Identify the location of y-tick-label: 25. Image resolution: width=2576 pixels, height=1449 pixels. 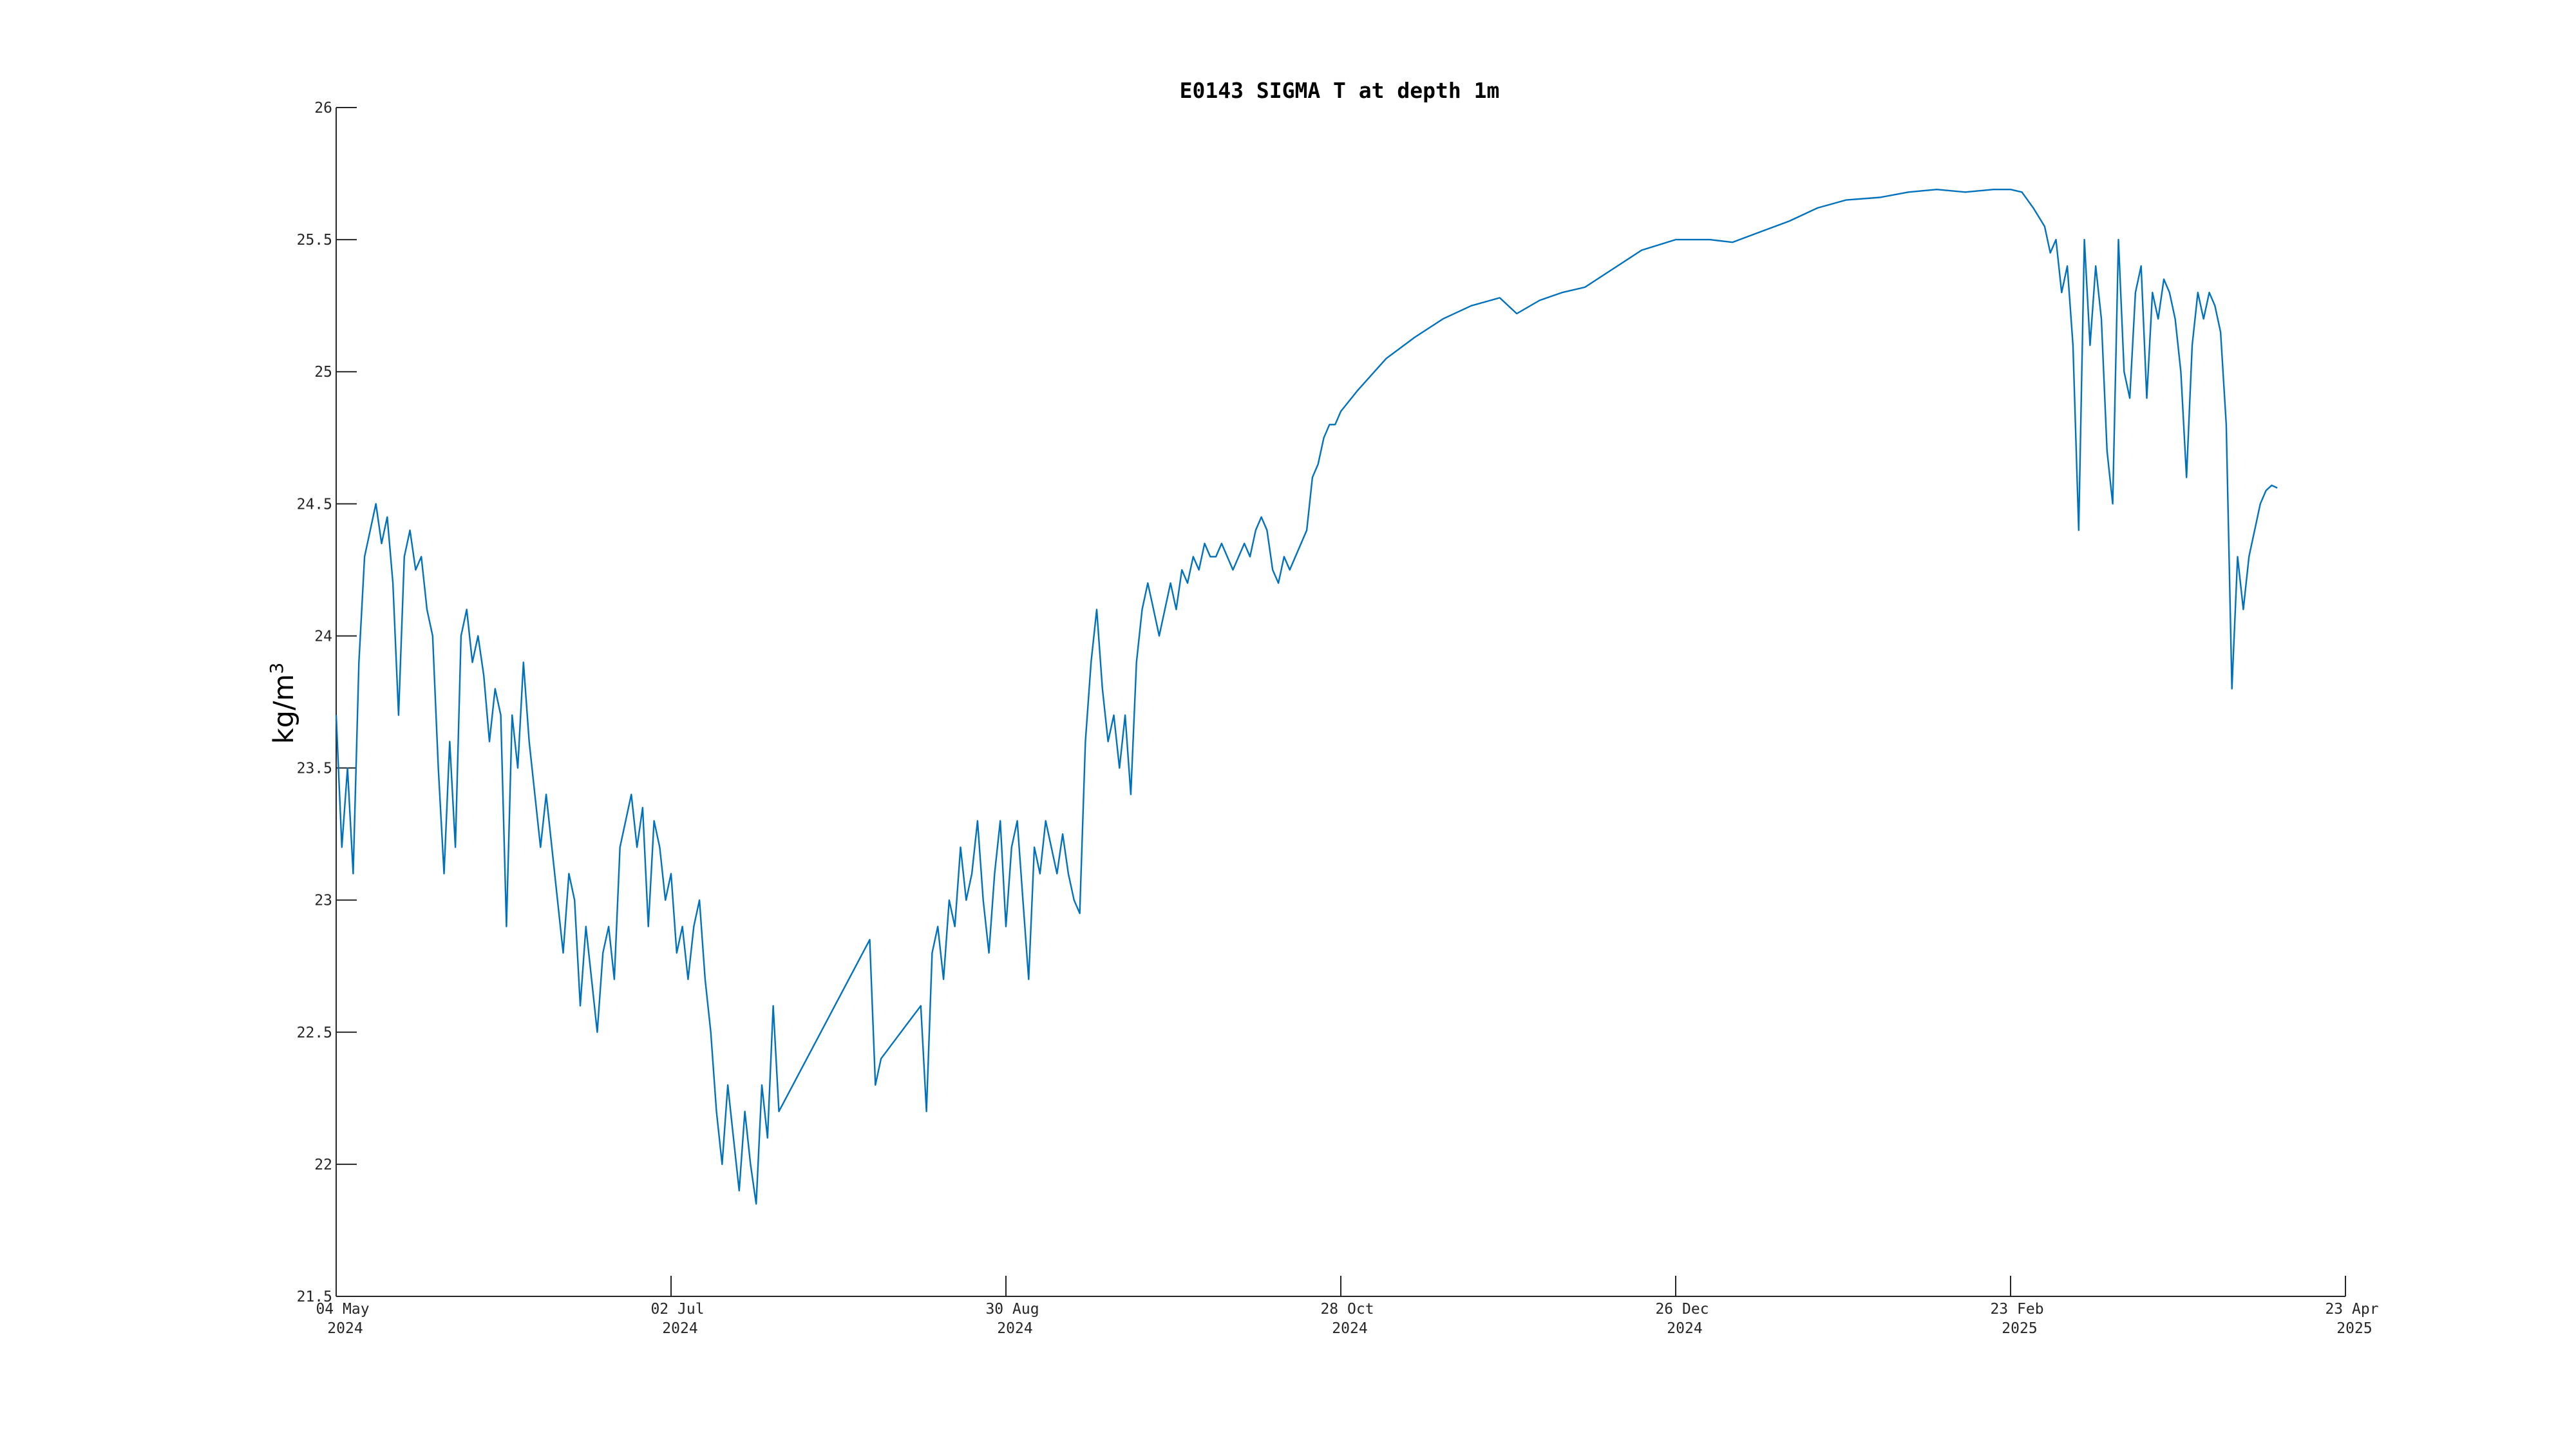
(323, 372).